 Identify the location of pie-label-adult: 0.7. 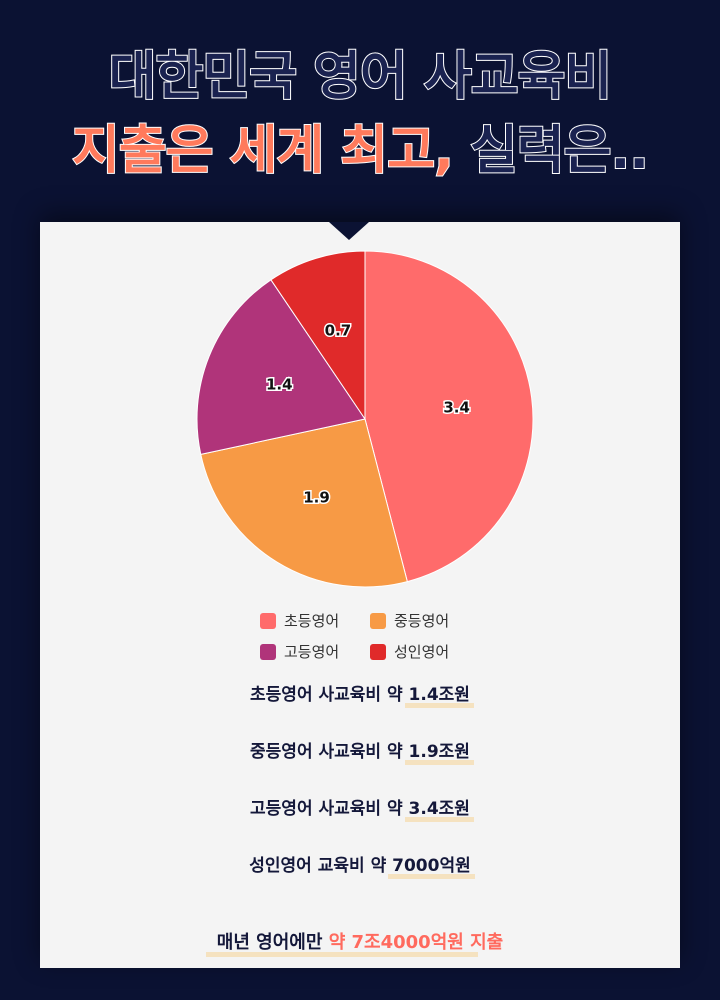
(338, 331).